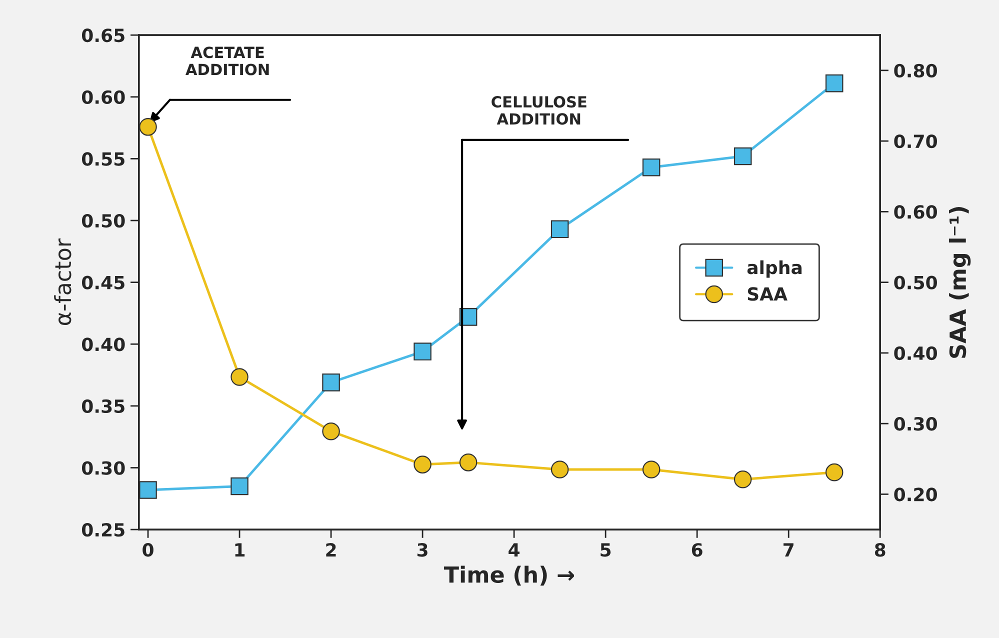 The height and width of the screenshot is (638, 999). Describe the element at coordinates (103, 35) in the screenshot. I see `y-tick-label: 0.65` at that location.